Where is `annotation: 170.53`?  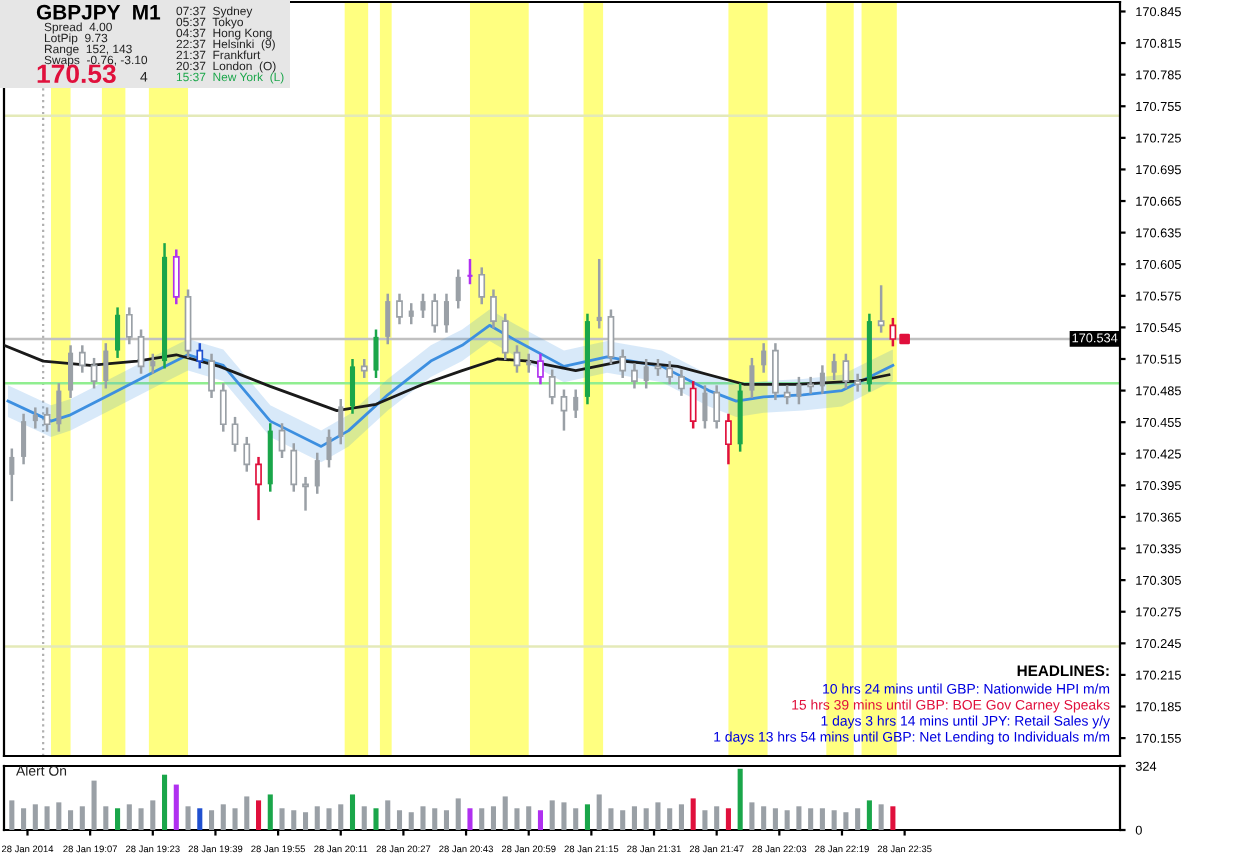 annotation: 170.53 is located at coordinates (76, 74).